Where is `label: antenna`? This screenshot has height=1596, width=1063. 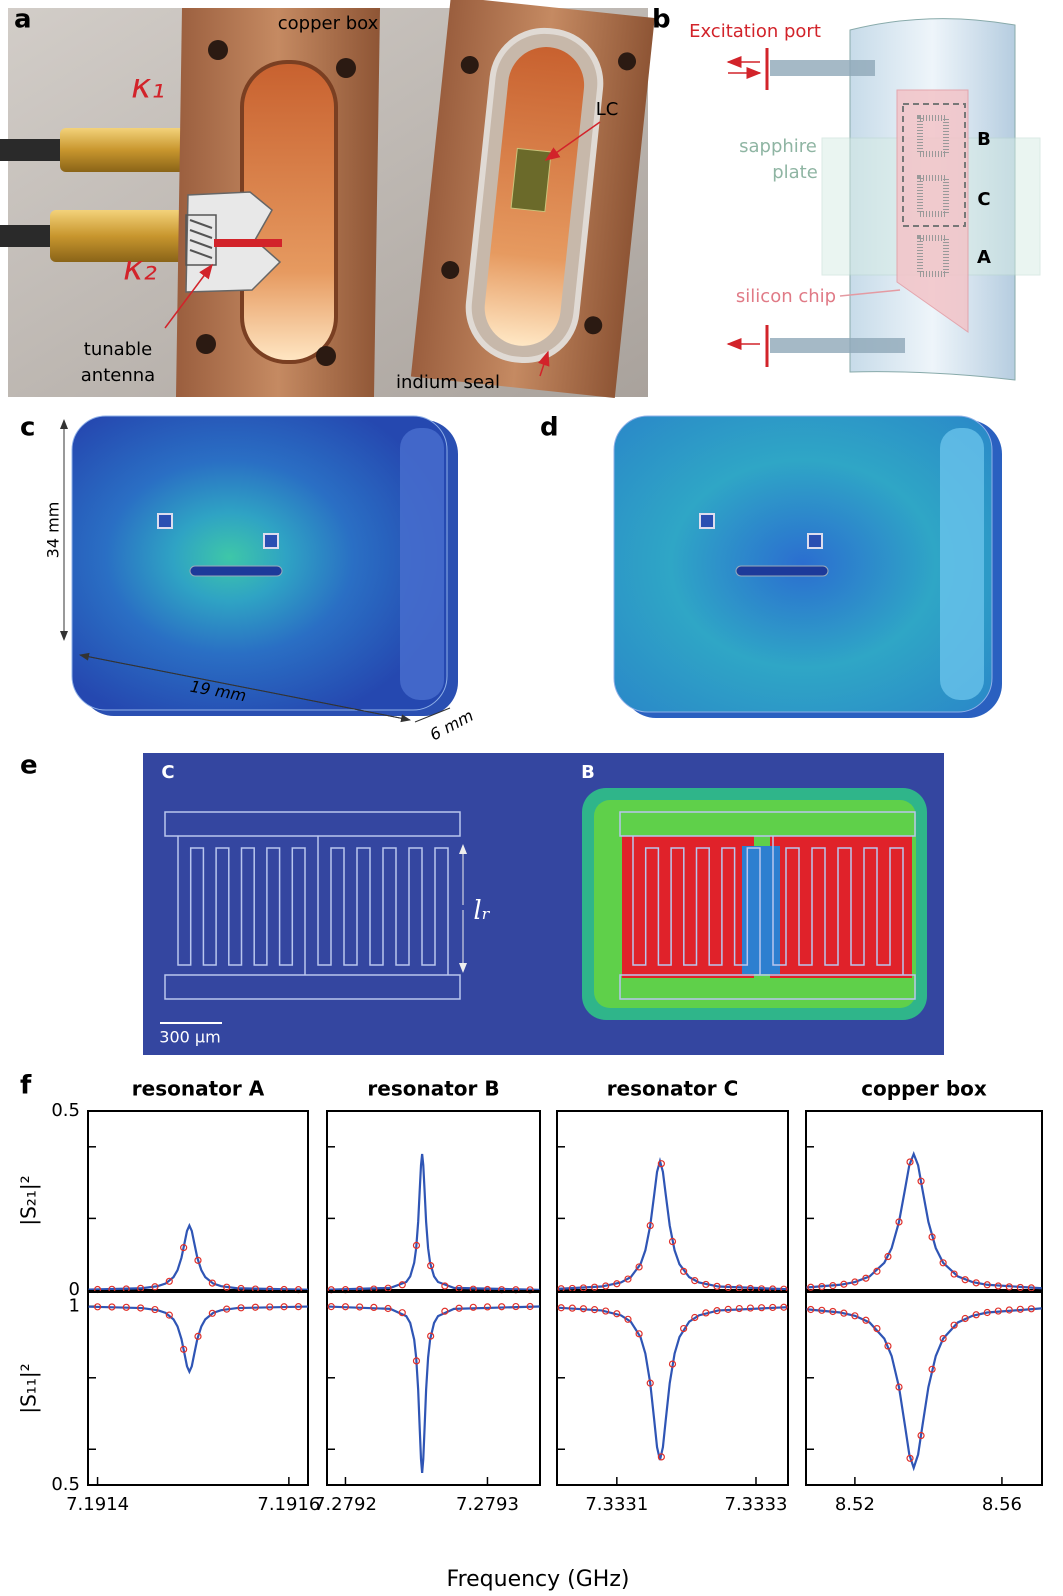
label: antenna is located at coordinates (118, 375).